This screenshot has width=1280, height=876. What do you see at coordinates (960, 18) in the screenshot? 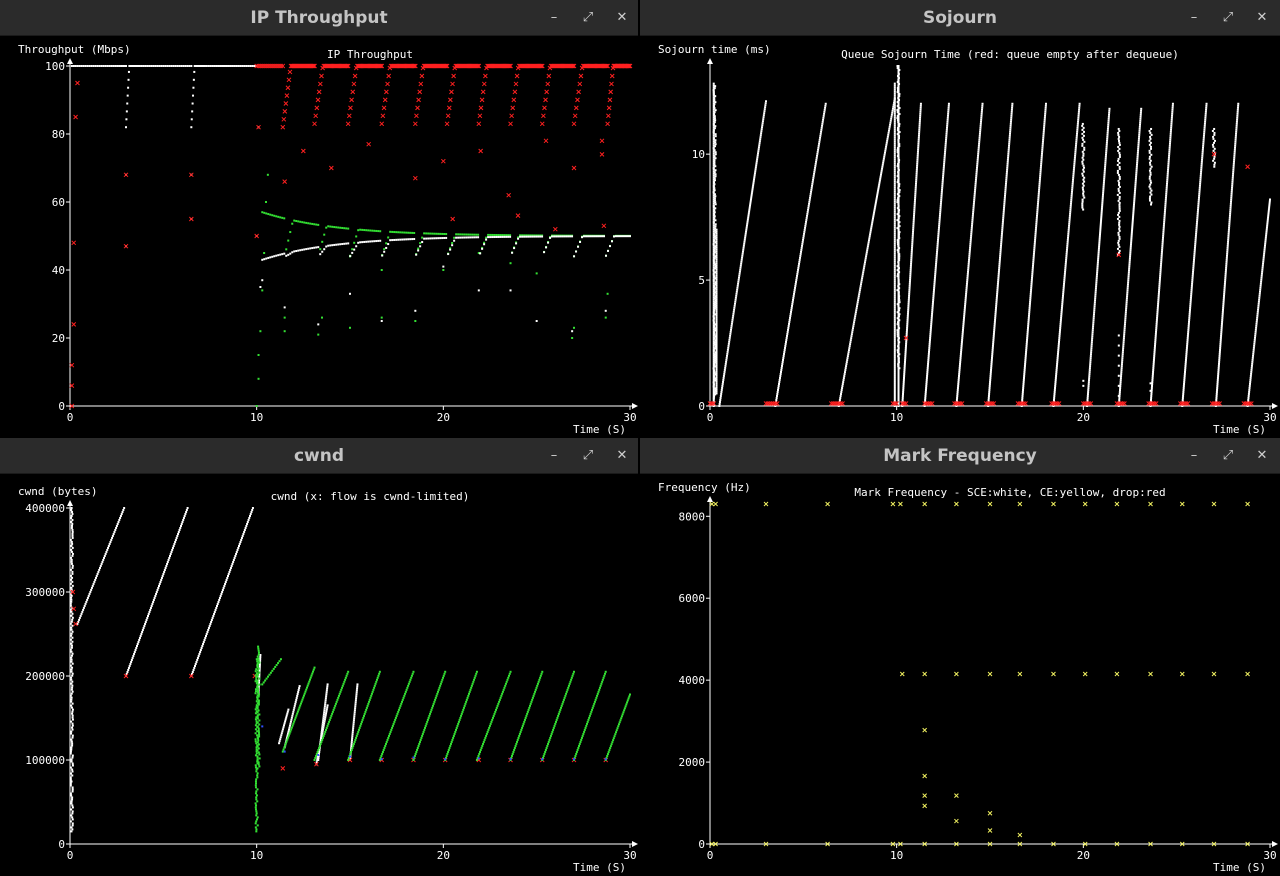
I see `window-titlebar: Sojourn – ⤢ ✕` at bounding box center [960, 18].